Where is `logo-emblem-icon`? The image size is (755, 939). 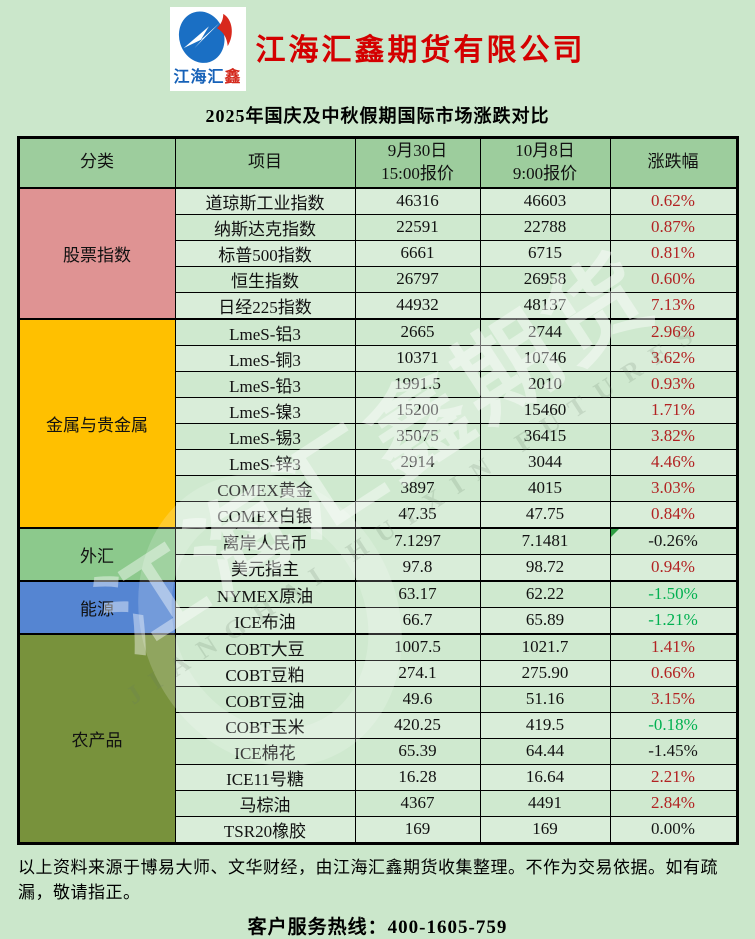
logo-emblem-icon is located at coordinates (205, 37).